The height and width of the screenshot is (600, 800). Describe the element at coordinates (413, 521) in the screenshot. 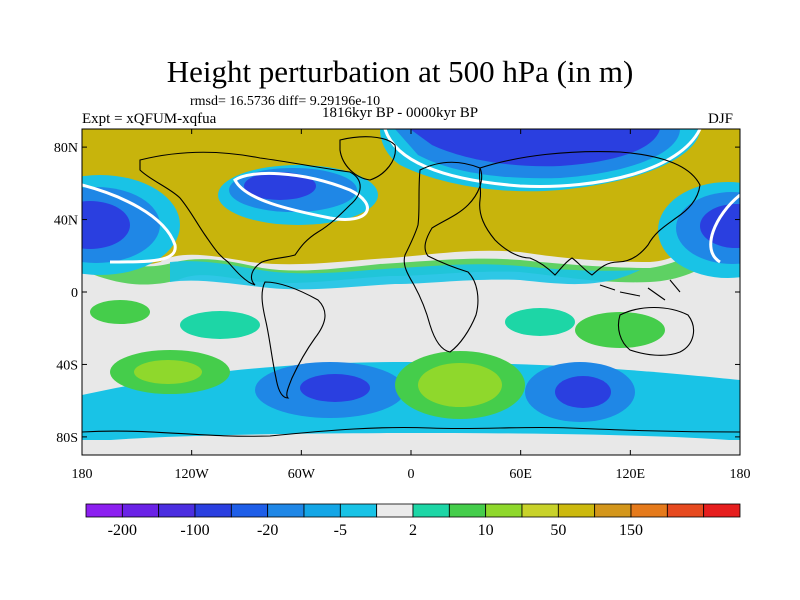

I see `colorbar: -200 -100 -20 -5 2 10 50 150` at that location.